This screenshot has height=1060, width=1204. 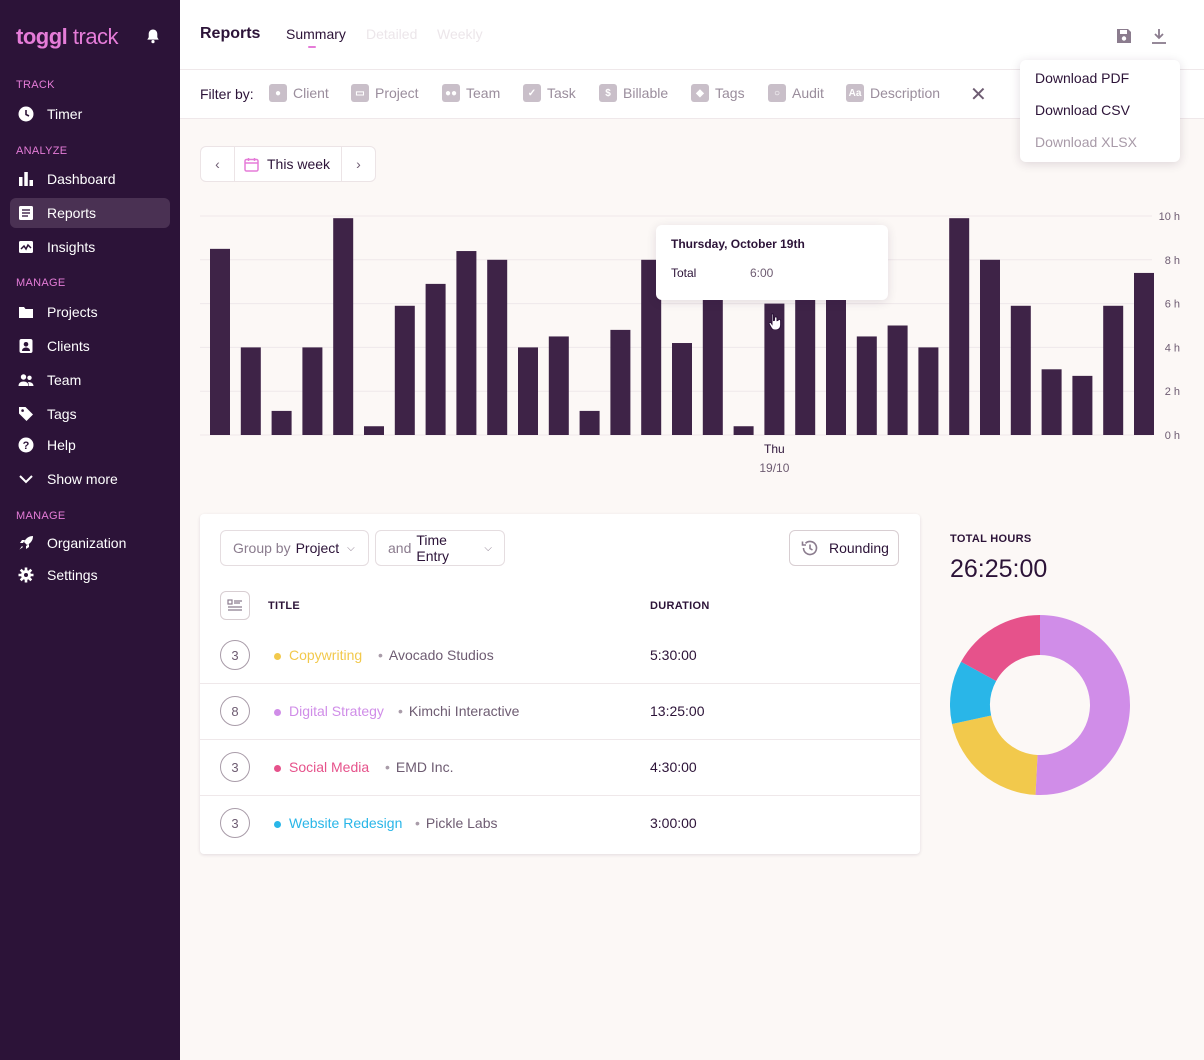 I want to click on table-row: 3 Website Redesign Pickle Labs 3:00:00, so click(x=560, y=823).